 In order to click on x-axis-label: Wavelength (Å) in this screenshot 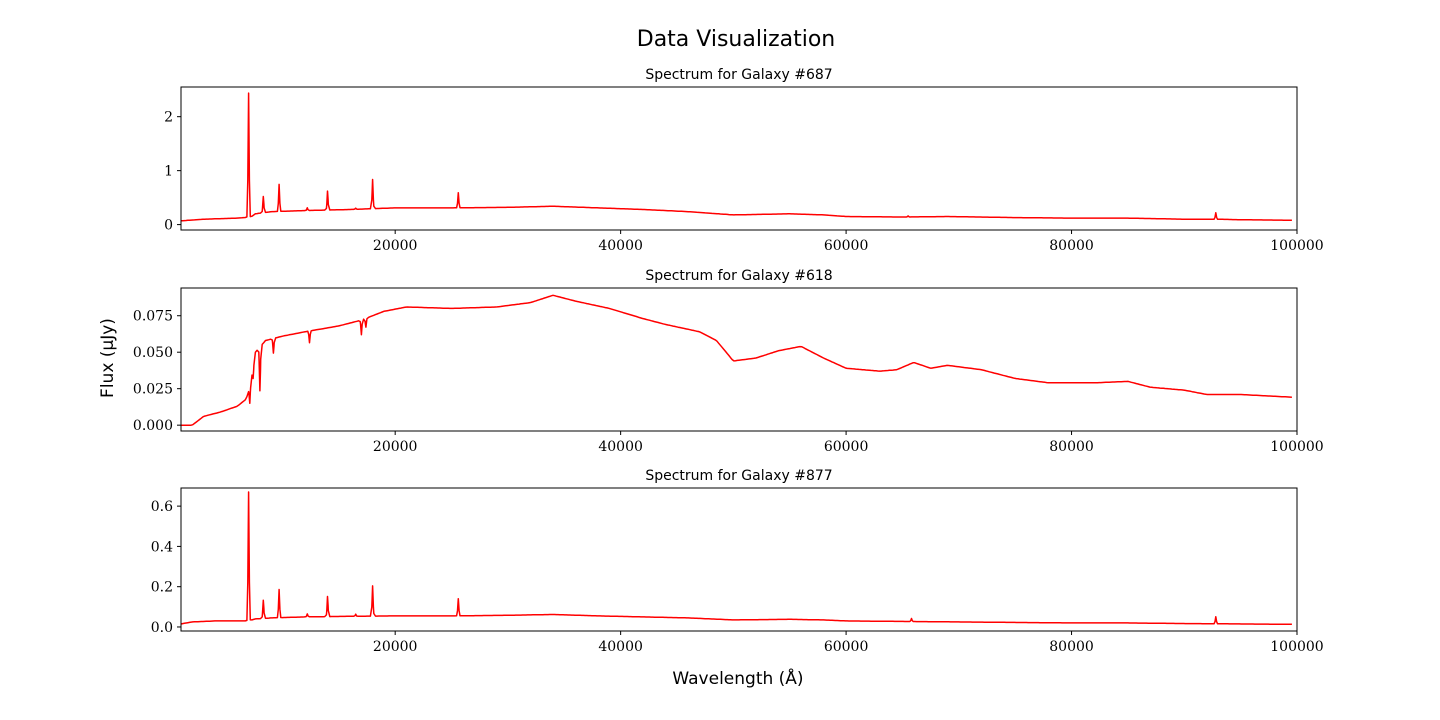, I will do `click(737, 678)`.